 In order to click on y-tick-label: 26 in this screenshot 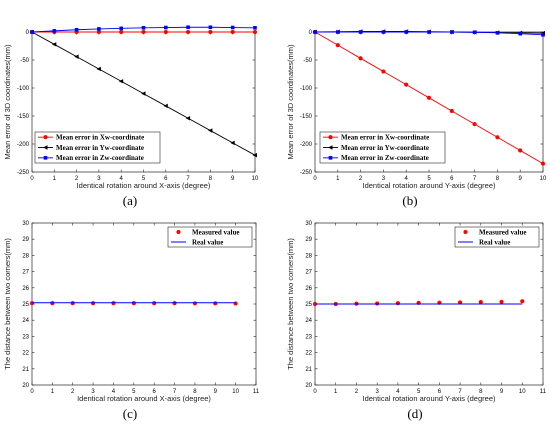, I will do `click(308, 289)`.